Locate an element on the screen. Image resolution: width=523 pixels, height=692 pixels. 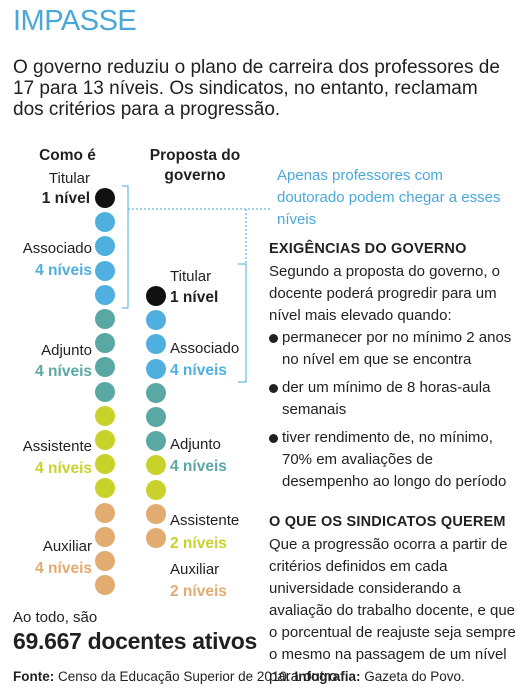
source-text: Censo da Educação Superior de 2010. is located at coordinates (174, 676).